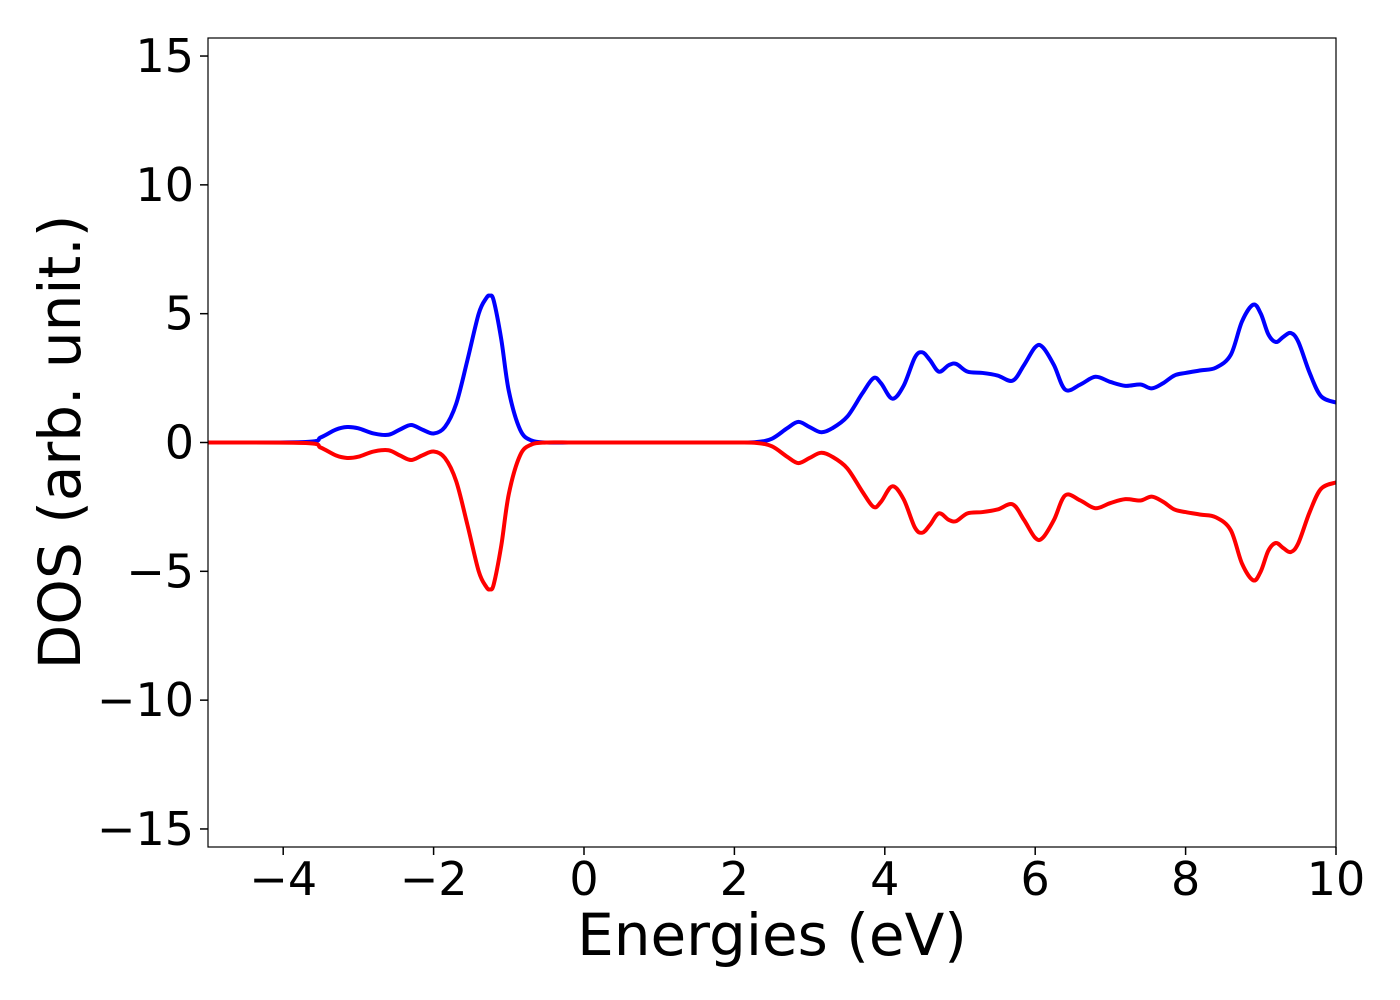  Describe the element at coordinates (60, 442) in the screenshot. I see `y-axis-label: DOS (arb. unit.)` at that location.